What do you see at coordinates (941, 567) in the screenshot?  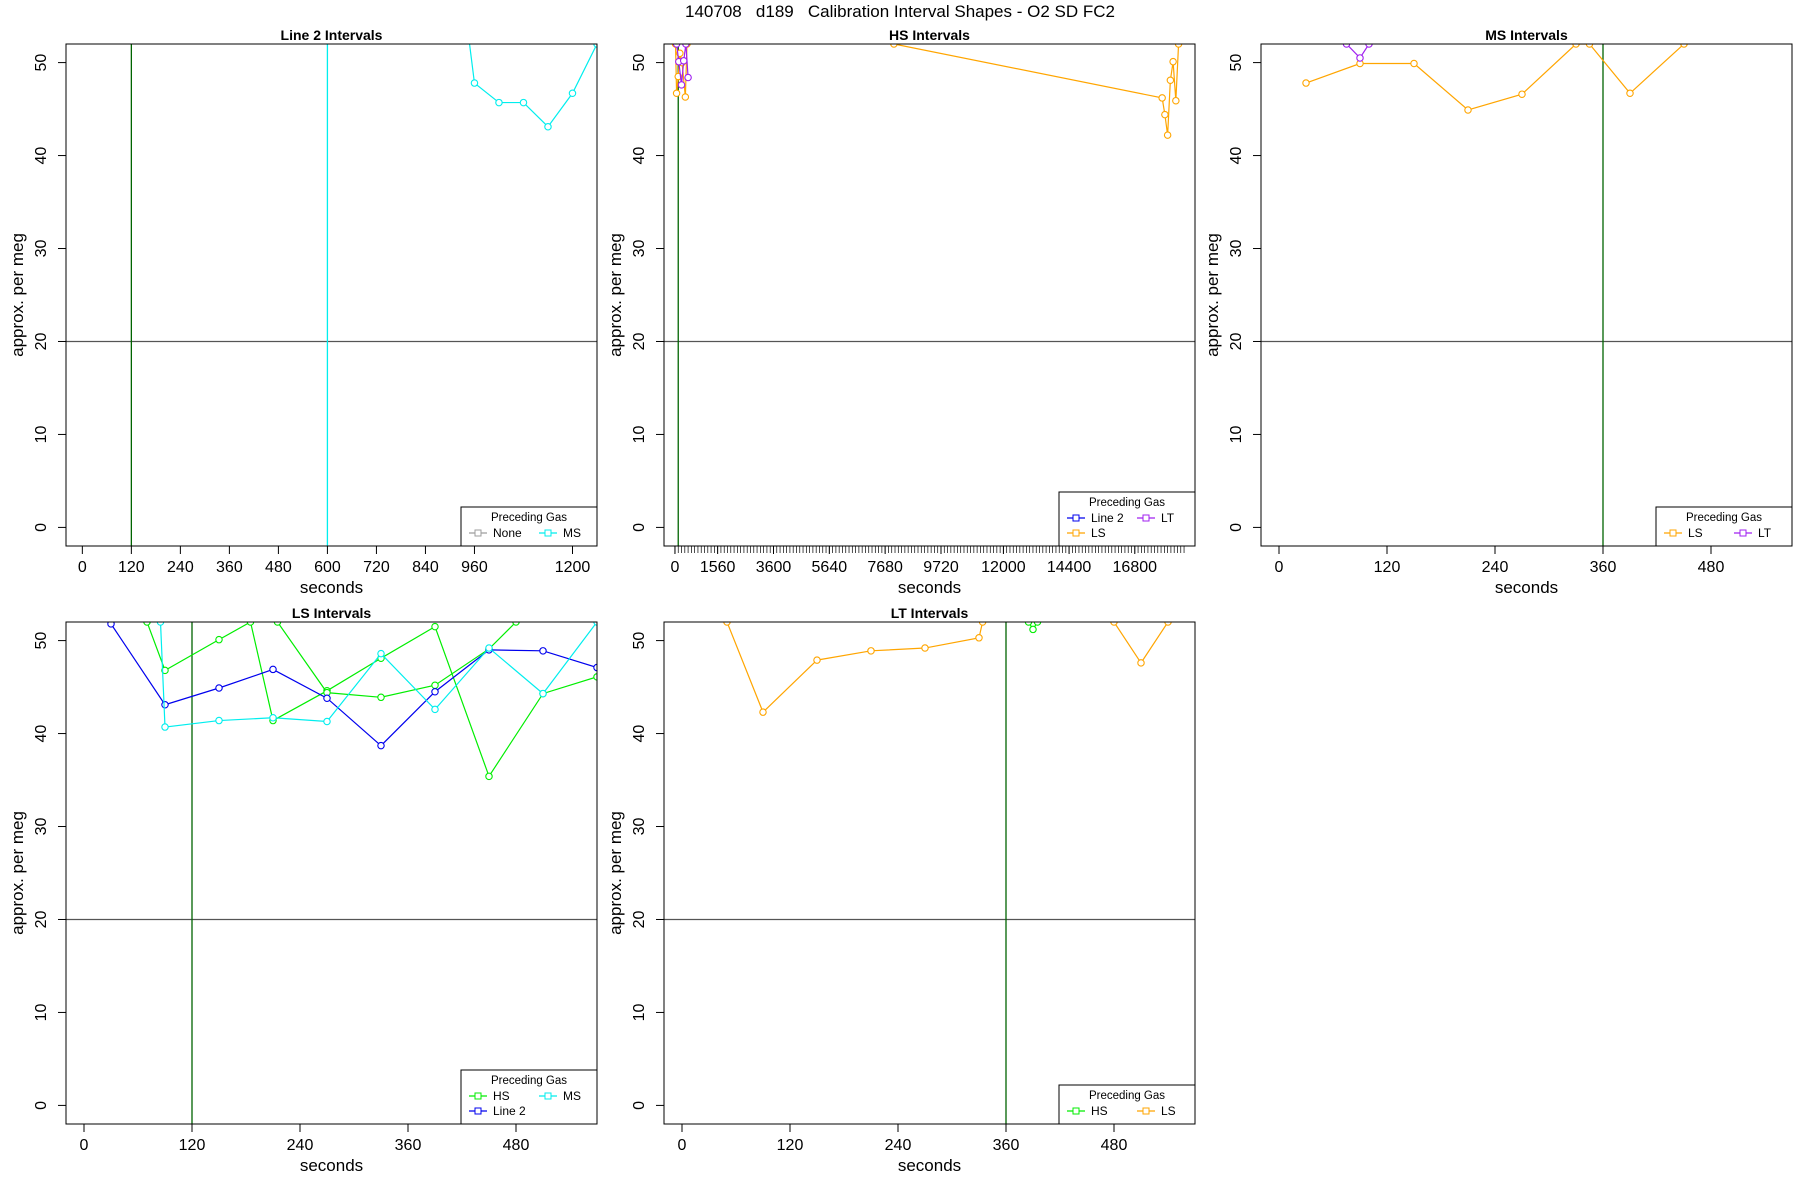 I see `x-tick-label: 9720` at bounding box center [941, 567].